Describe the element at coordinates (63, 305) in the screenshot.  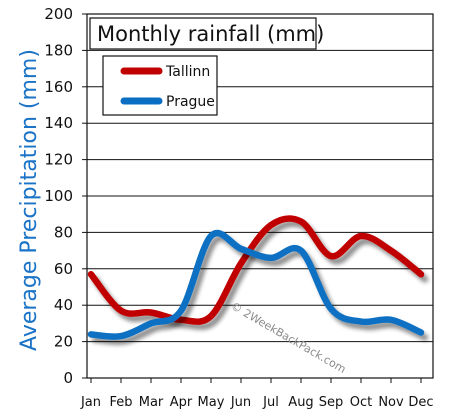
I see `y-tick-label: 40` at that location.